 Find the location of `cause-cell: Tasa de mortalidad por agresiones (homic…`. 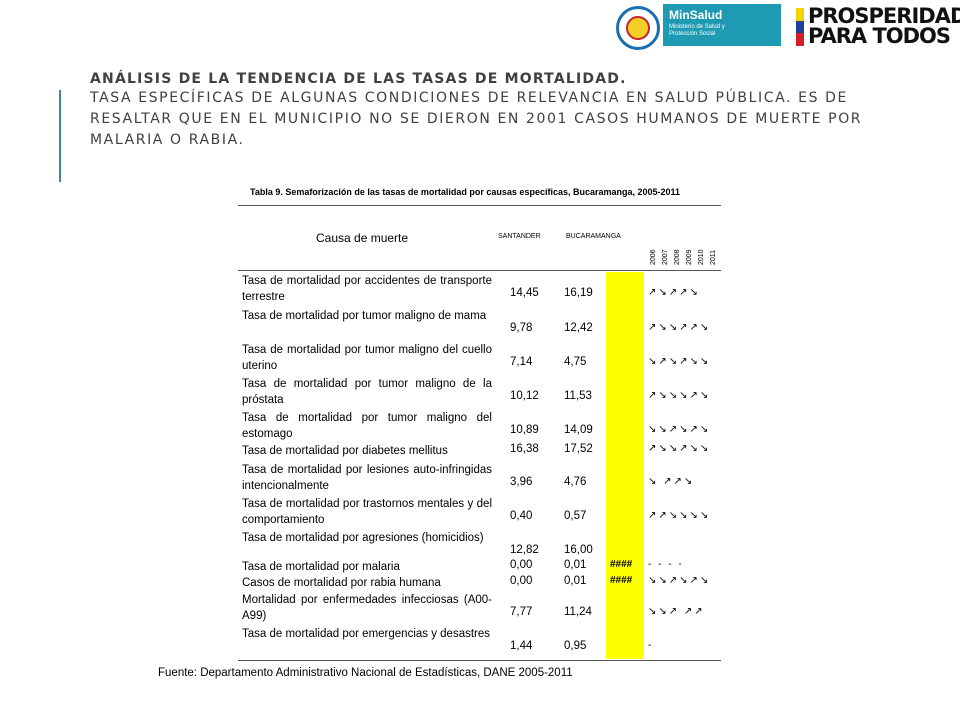

cause-cell: Tasa de mortalidad por agresiones (homic… is located at coordinates (363, 538).